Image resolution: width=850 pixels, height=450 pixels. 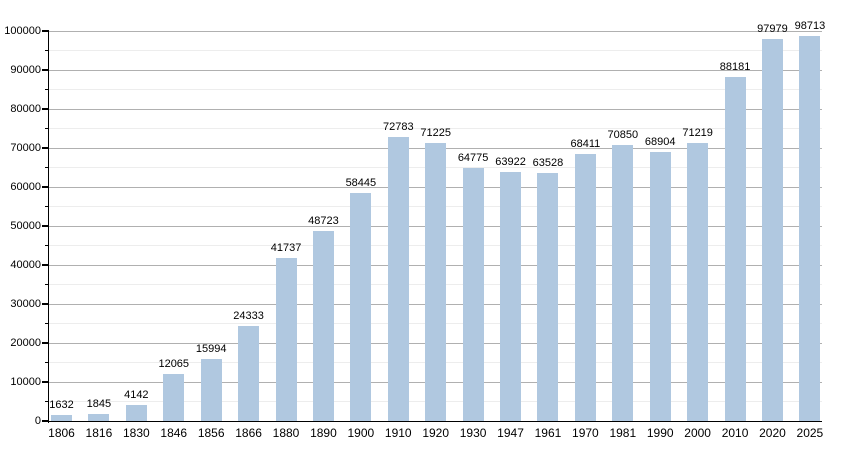 I want to click on bar-value-label: 97979, so click(x=772, y=28).